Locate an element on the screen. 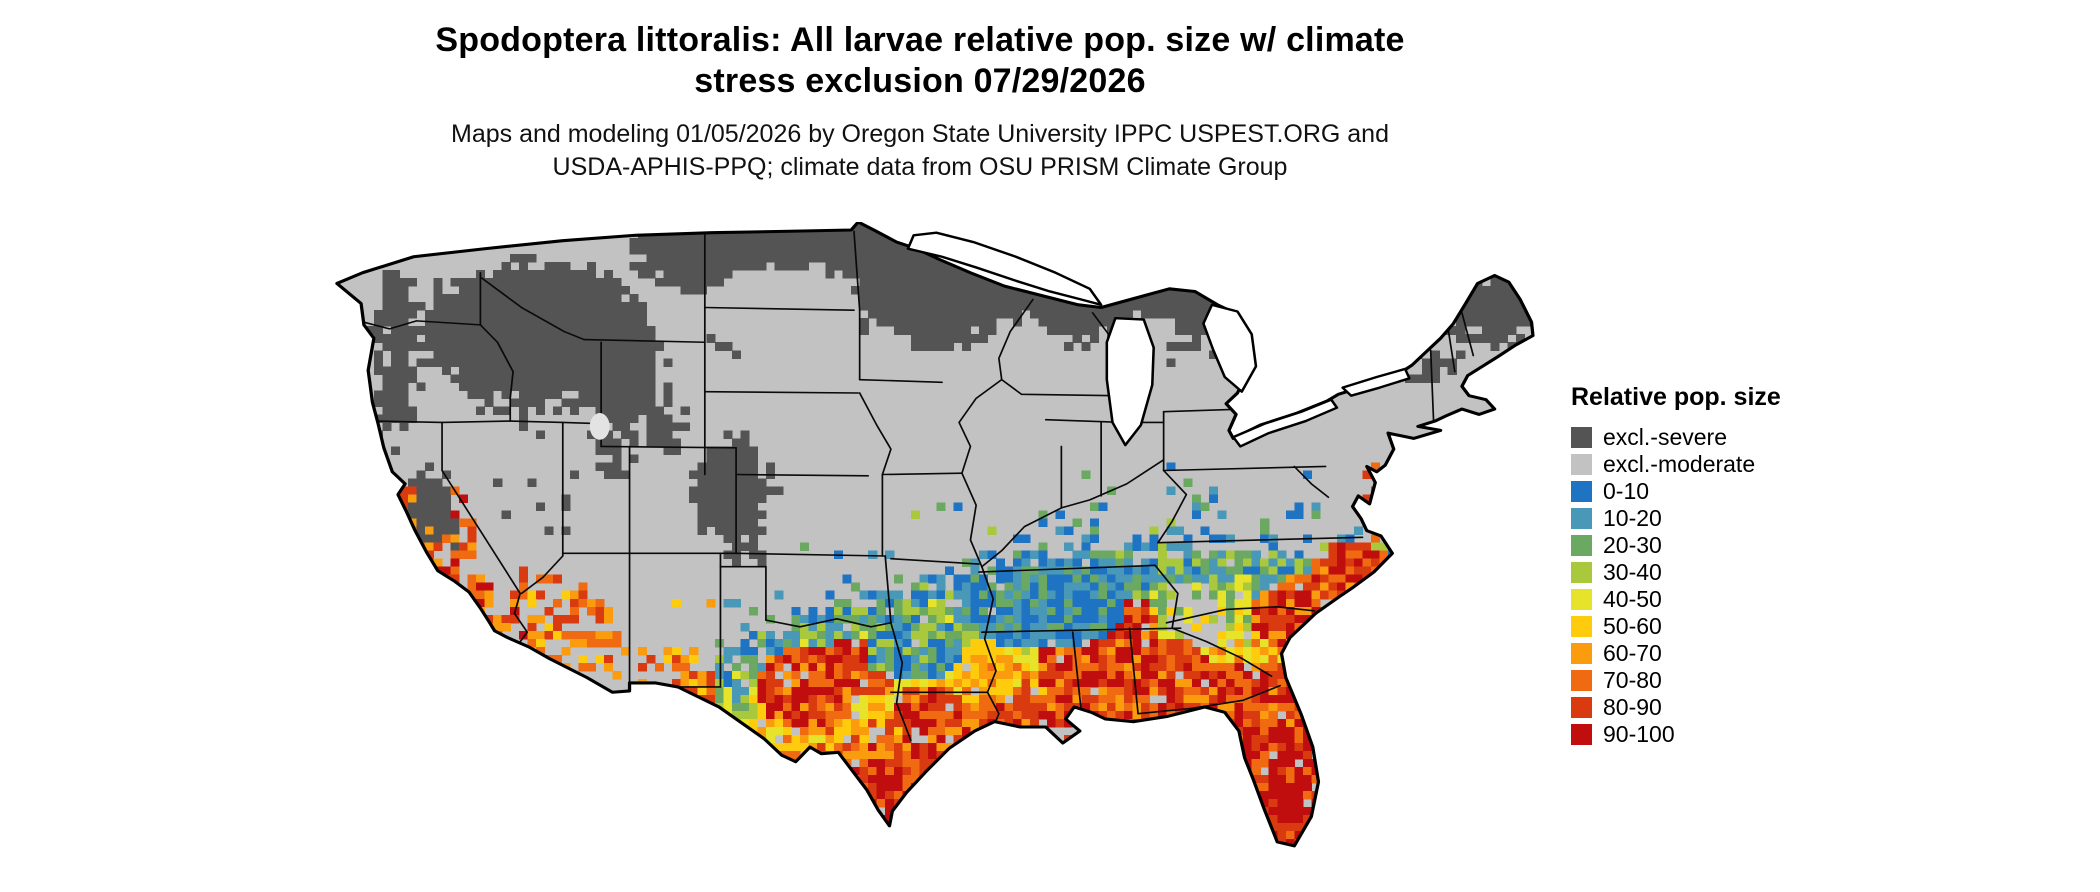  legend-label: 70-80 is located at coordinates (1632, 680).